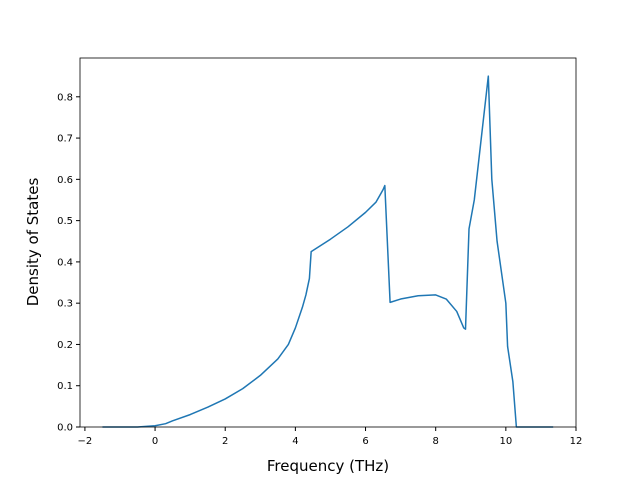 This screenshot has width=640, height=480. Describe the element at coordinates (155, 441) in the screenshot. I see `x-tick-label: 0` at that location.